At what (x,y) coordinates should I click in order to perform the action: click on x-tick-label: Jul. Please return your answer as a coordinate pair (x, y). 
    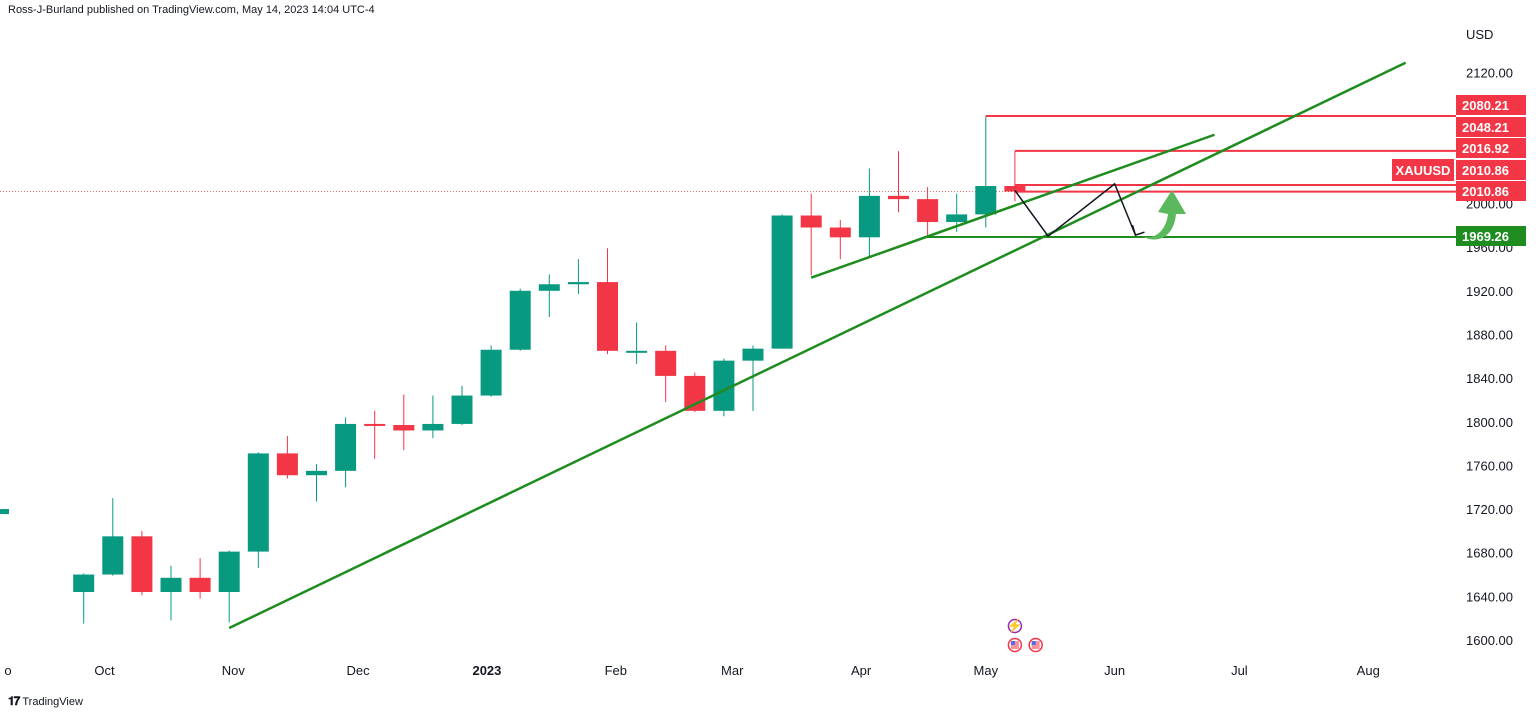
    Looking at the image, I should click on (1239, 670).